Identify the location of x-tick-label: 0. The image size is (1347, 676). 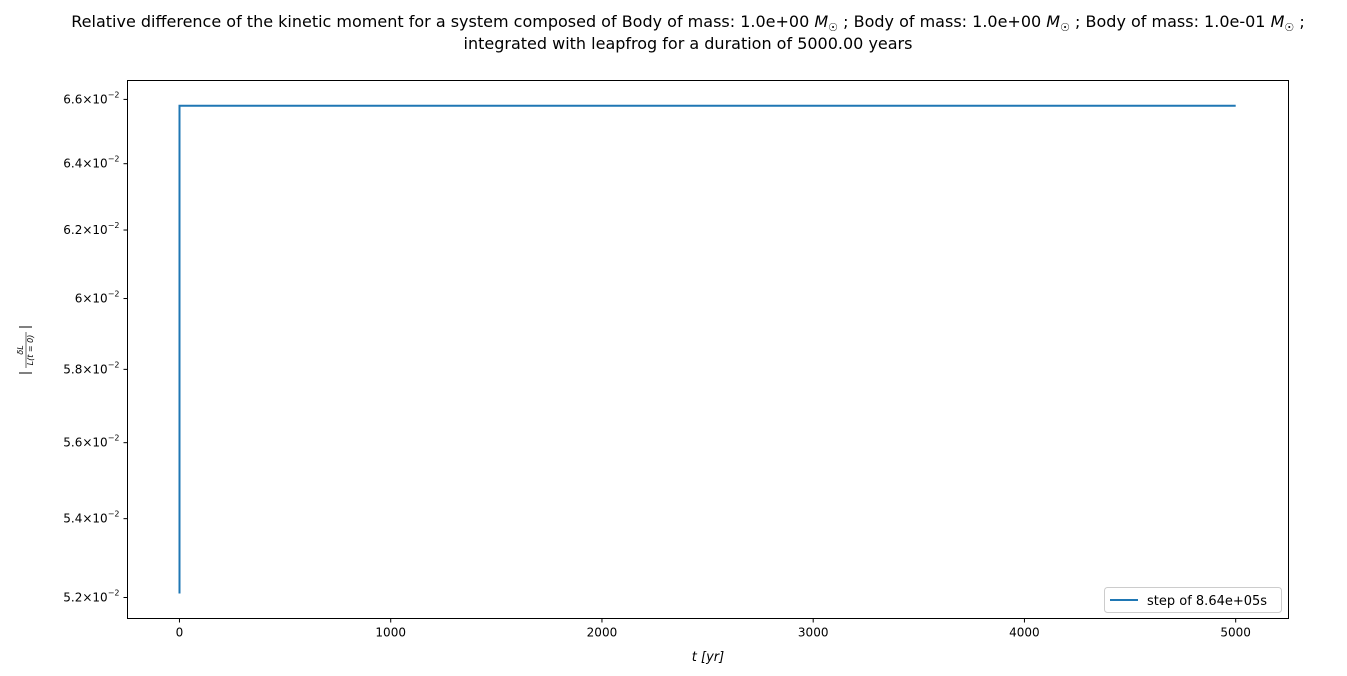
(180, 633).